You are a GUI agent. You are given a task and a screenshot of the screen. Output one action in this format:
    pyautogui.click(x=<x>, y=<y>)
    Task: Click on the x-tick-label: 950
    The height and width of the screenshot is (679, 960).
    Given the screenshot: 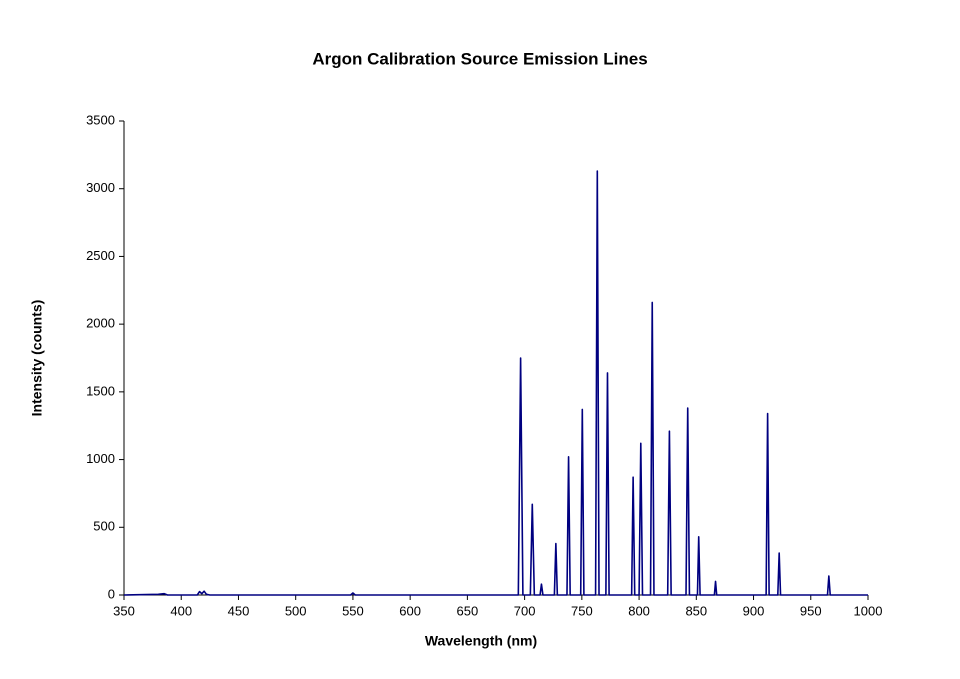 What is the action you would take?
    pyautogui.click(x=811, y=610)
    